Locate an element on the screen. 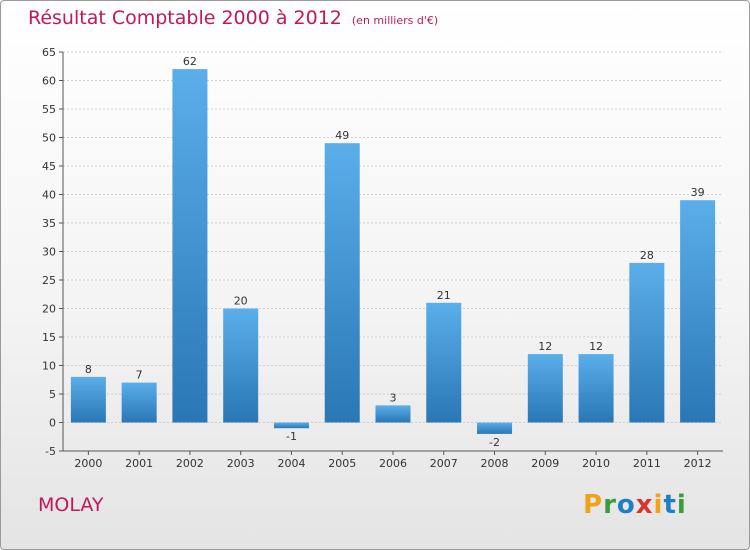  value-label: 20 is located at coordinates (241, 301).